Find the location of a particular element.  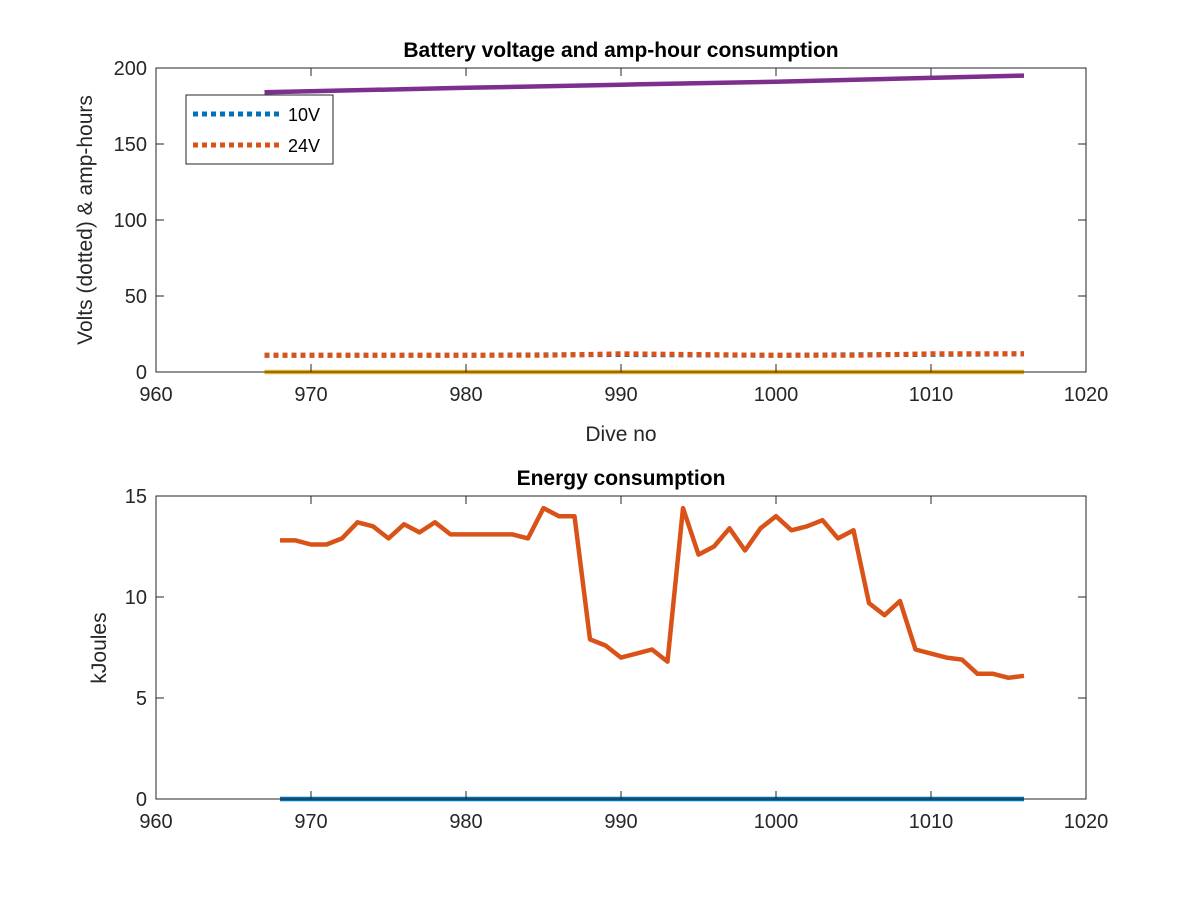

voltage-x-tick-label: 1000 is located at coordinates (776, 395).